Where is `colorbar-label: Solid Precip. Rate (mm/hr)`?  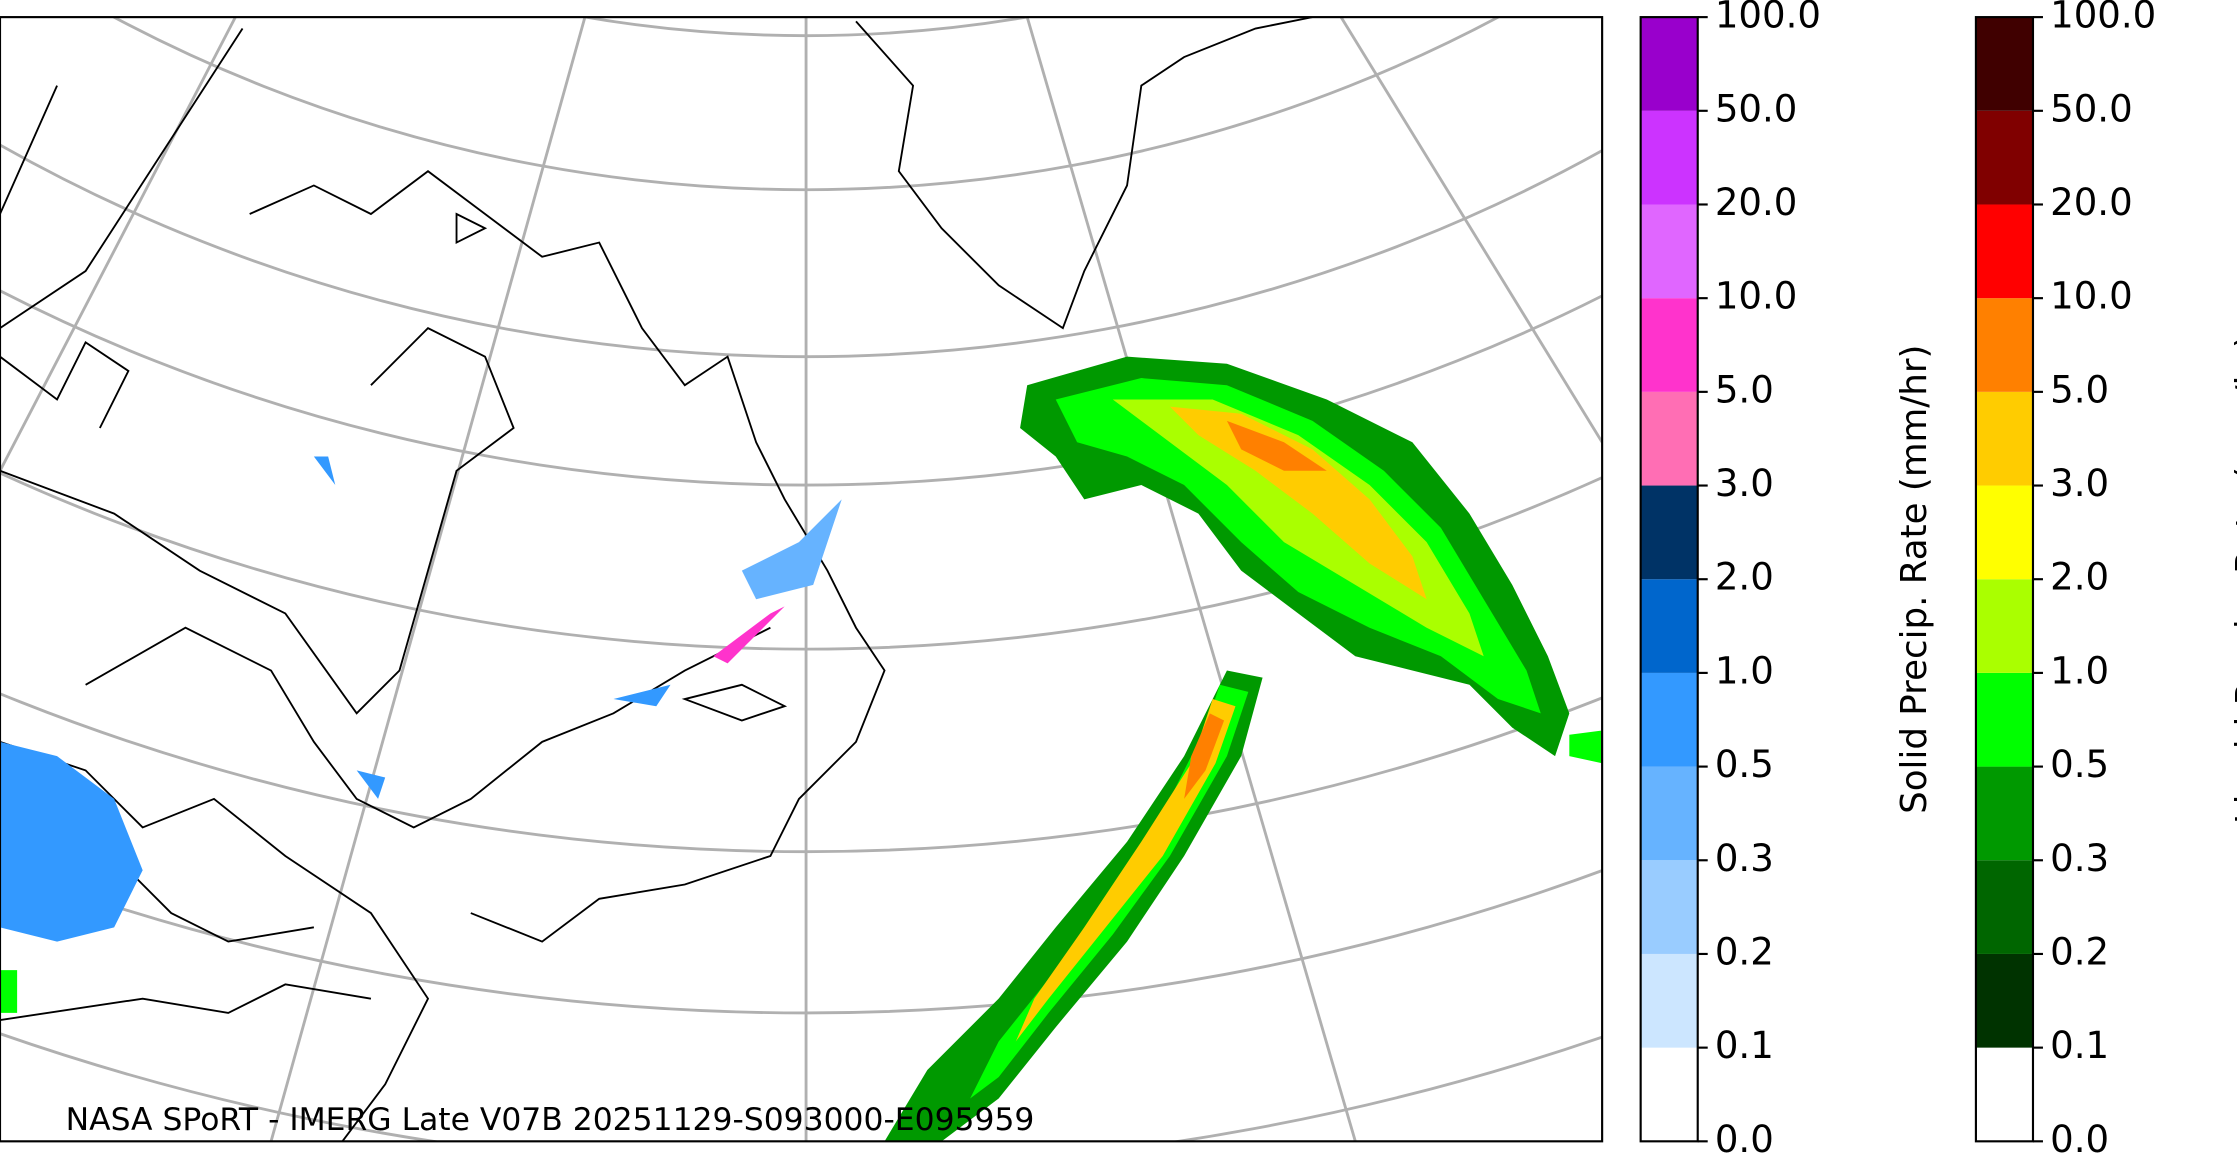
colorbar-label: Solid Precip. Rate (mm/hr) is located at coordinates (1914, 579).